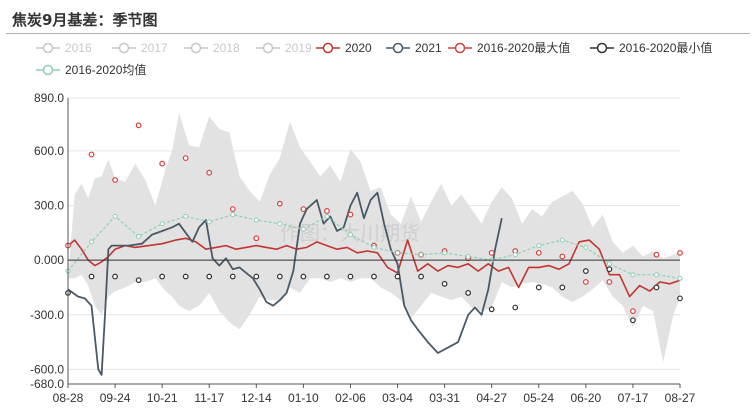 This screenshot has width=756, height=410. Describe the element at coordinates (85, 20) in the screenshot. I see `chart-title: 焦炭9月基差：季节图` at that location.